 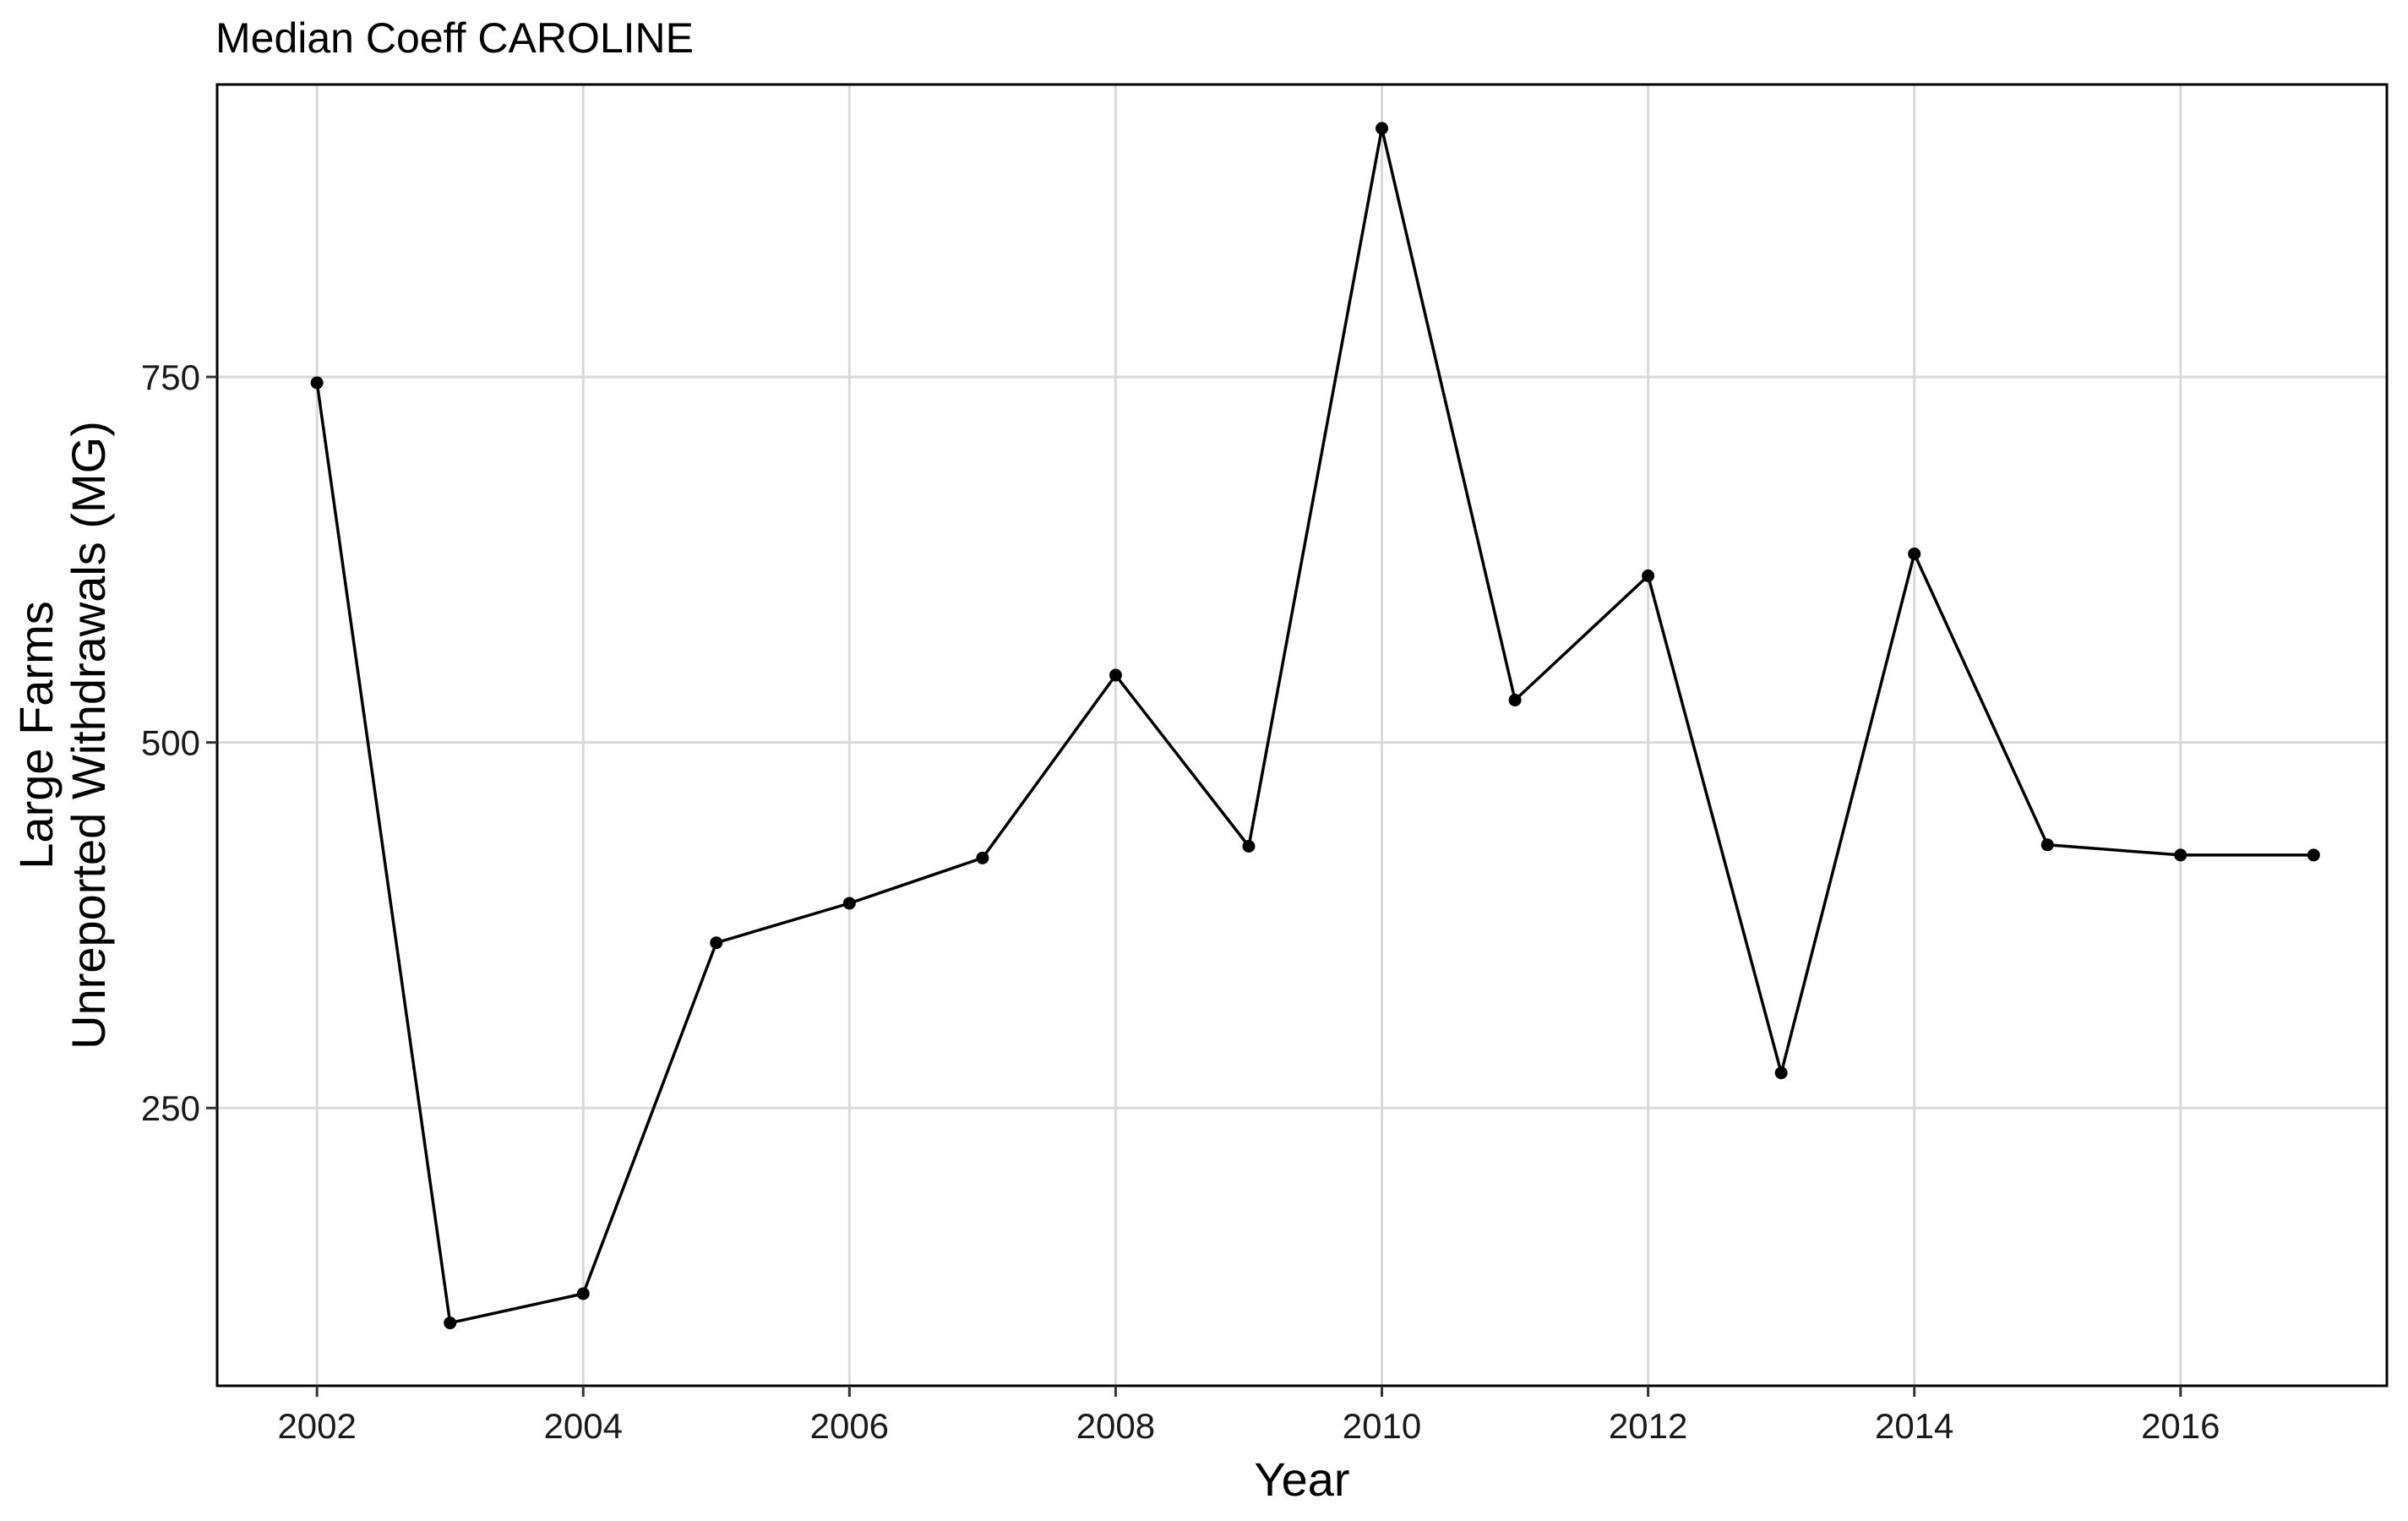 I want to click on x-tick-label: 2008, so click(x=1115, y=1426).